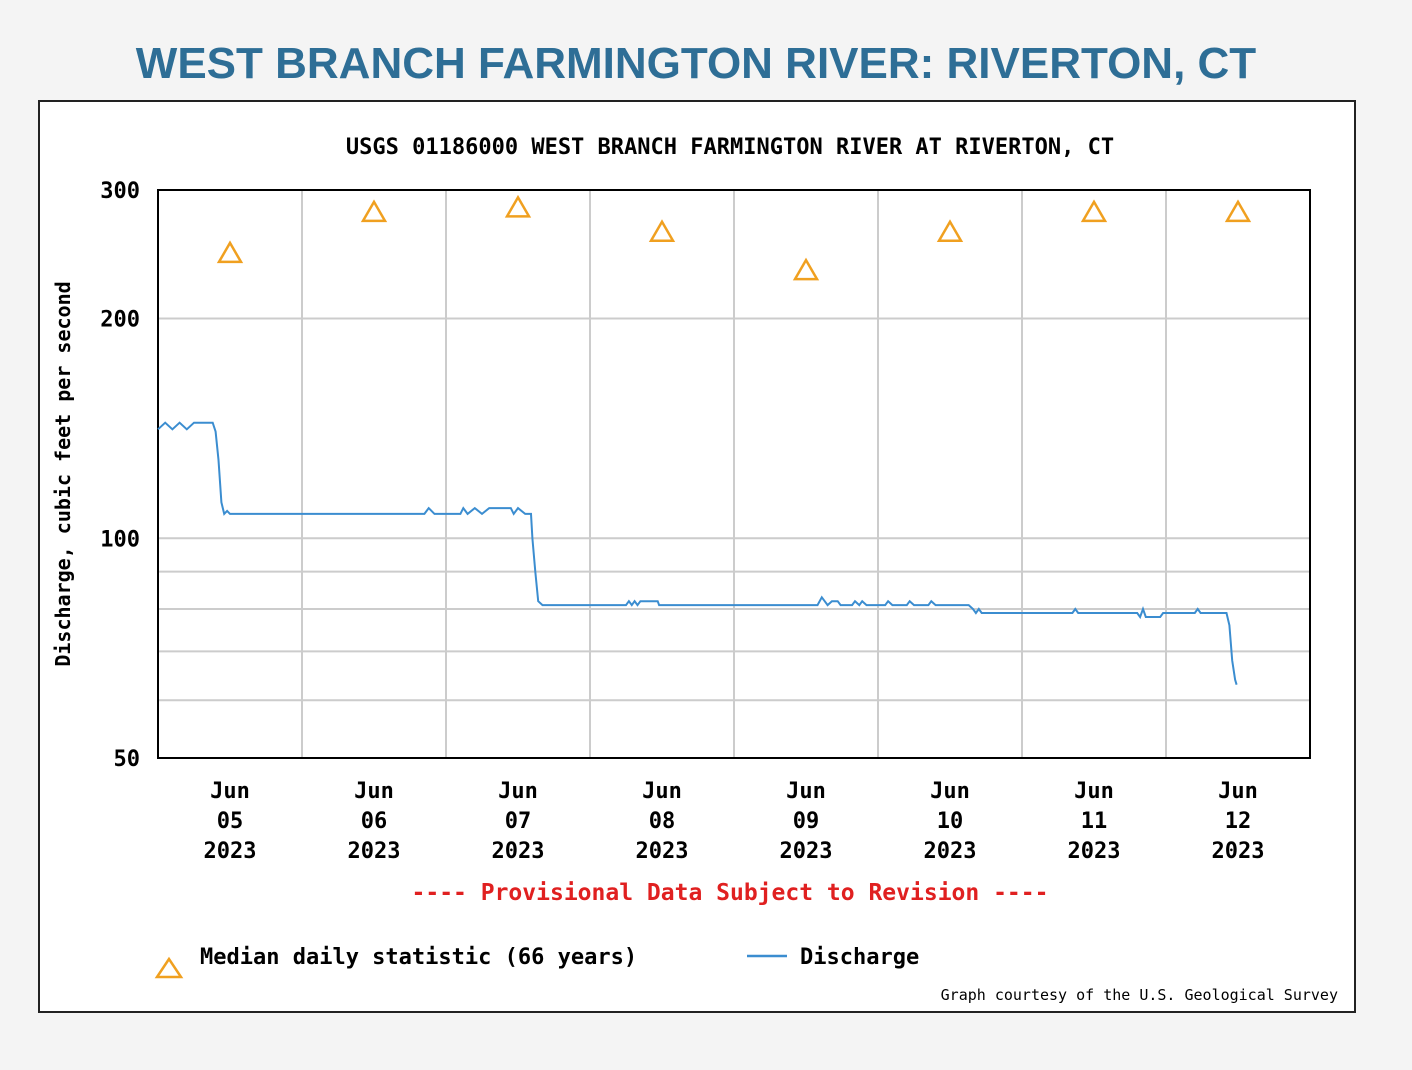  I want to click on x-tick-label: Jun 12 2023, so click(1238, 821).